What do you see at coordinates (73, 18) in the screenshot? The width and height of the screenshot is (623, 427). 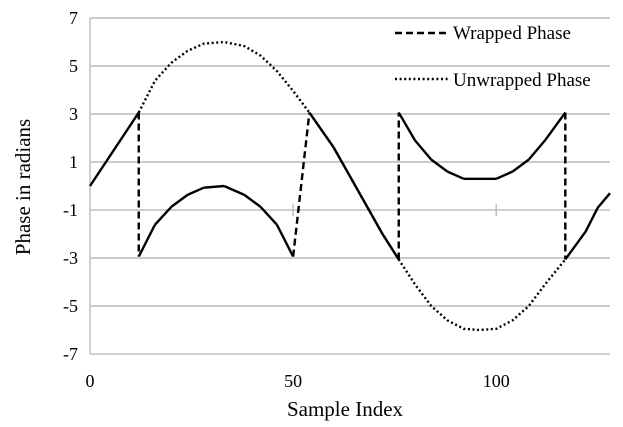 I see `y-tick-label: 7` at bounding box center [73, 18].